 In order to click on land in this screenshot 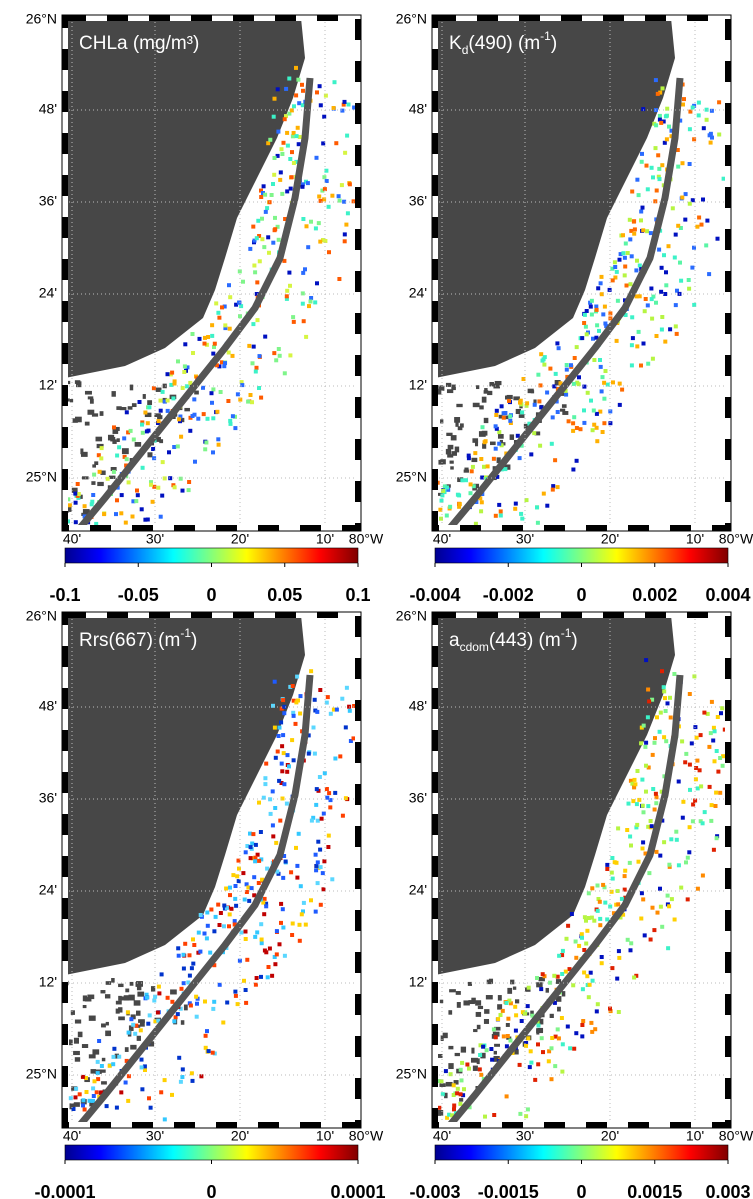, I will do `click(555, 198)`.